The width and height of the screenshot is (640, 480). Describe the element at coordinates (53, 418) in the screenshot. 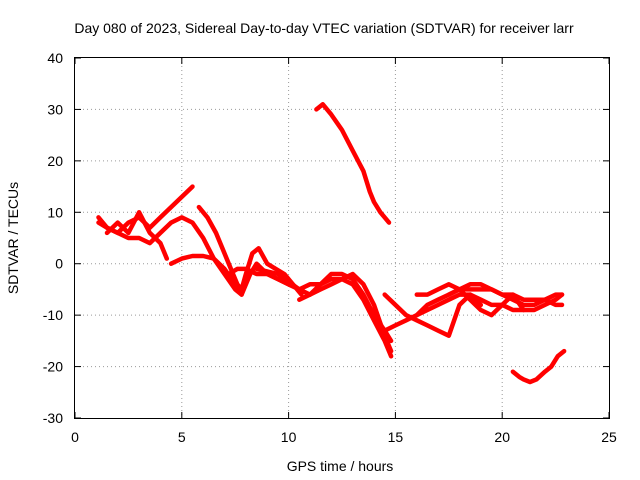

I see `y-tick-label: -30` at that location.